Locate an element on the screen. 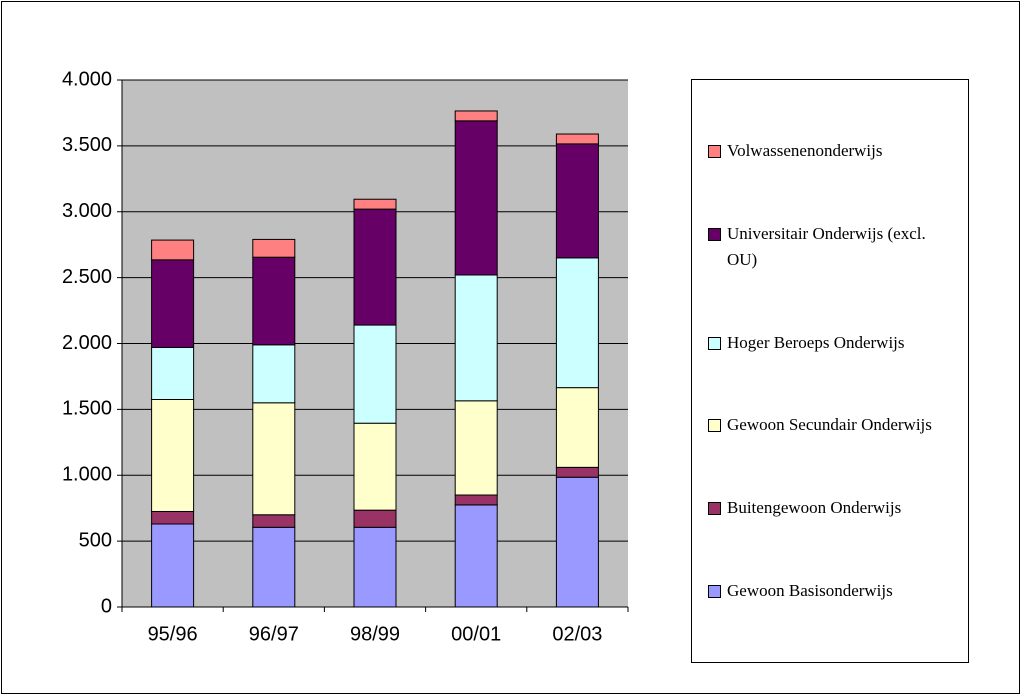 The image size is (1022, 696). y-tick-label: 2.500 is located at coordinates (87, 277).